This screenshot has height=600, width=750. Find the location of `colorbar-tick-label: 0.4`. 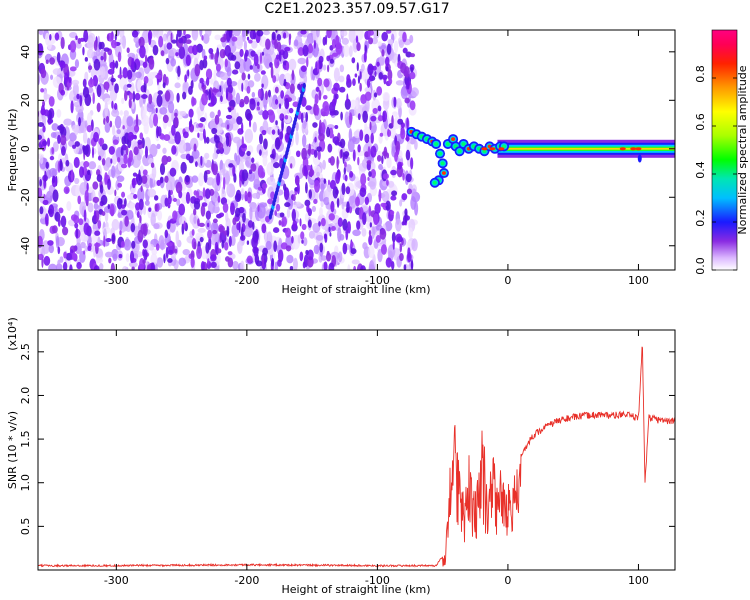

colorbar-tick-label: 0.4 is located at coordinates (700, 170).